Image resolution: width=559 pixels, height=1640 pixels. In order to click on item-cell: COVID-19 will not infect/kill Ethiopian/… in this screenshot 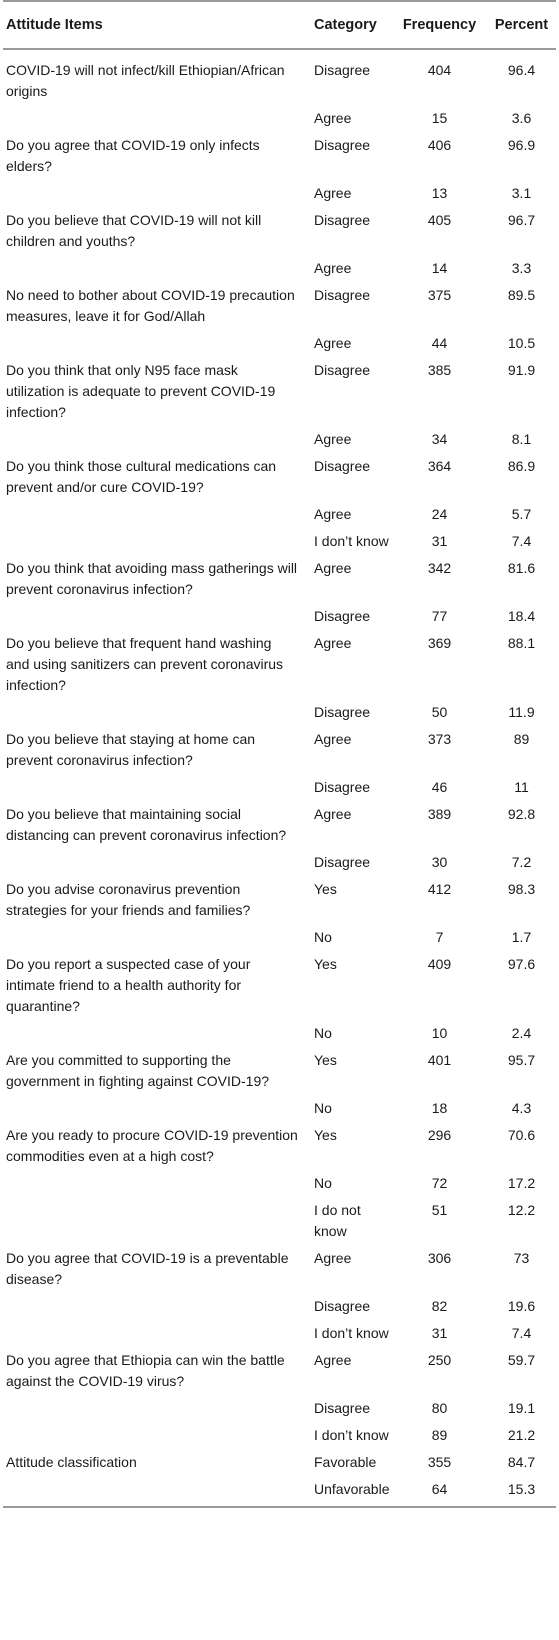, I will do `click(145, 80)`.